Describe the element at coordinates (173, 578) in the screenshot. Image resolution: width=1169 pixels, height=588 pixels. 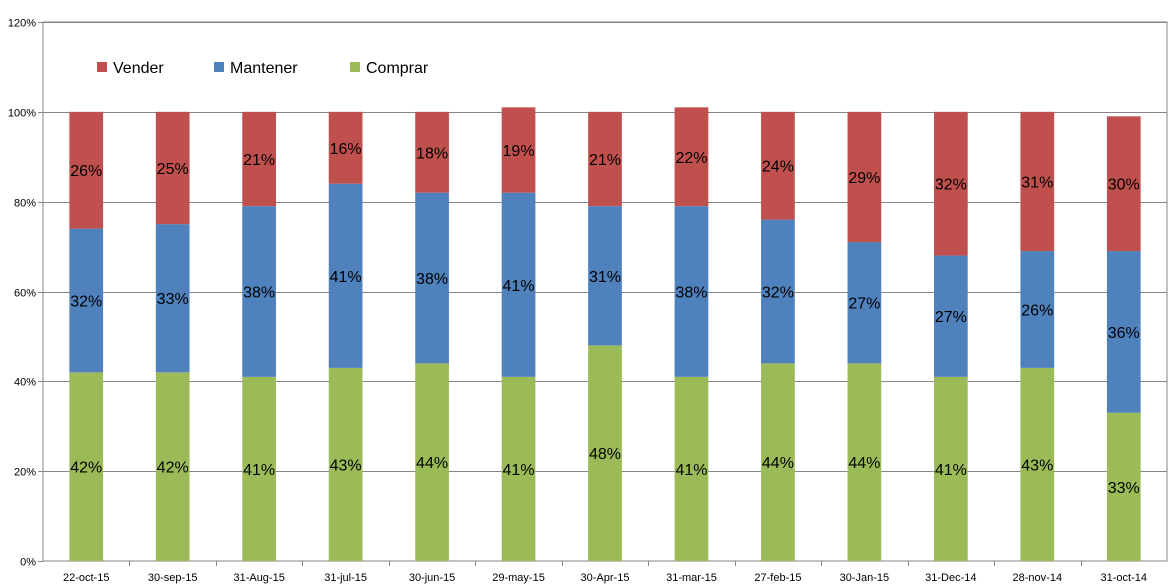
I see `x-tick-label: 30-sep-15` at that location.